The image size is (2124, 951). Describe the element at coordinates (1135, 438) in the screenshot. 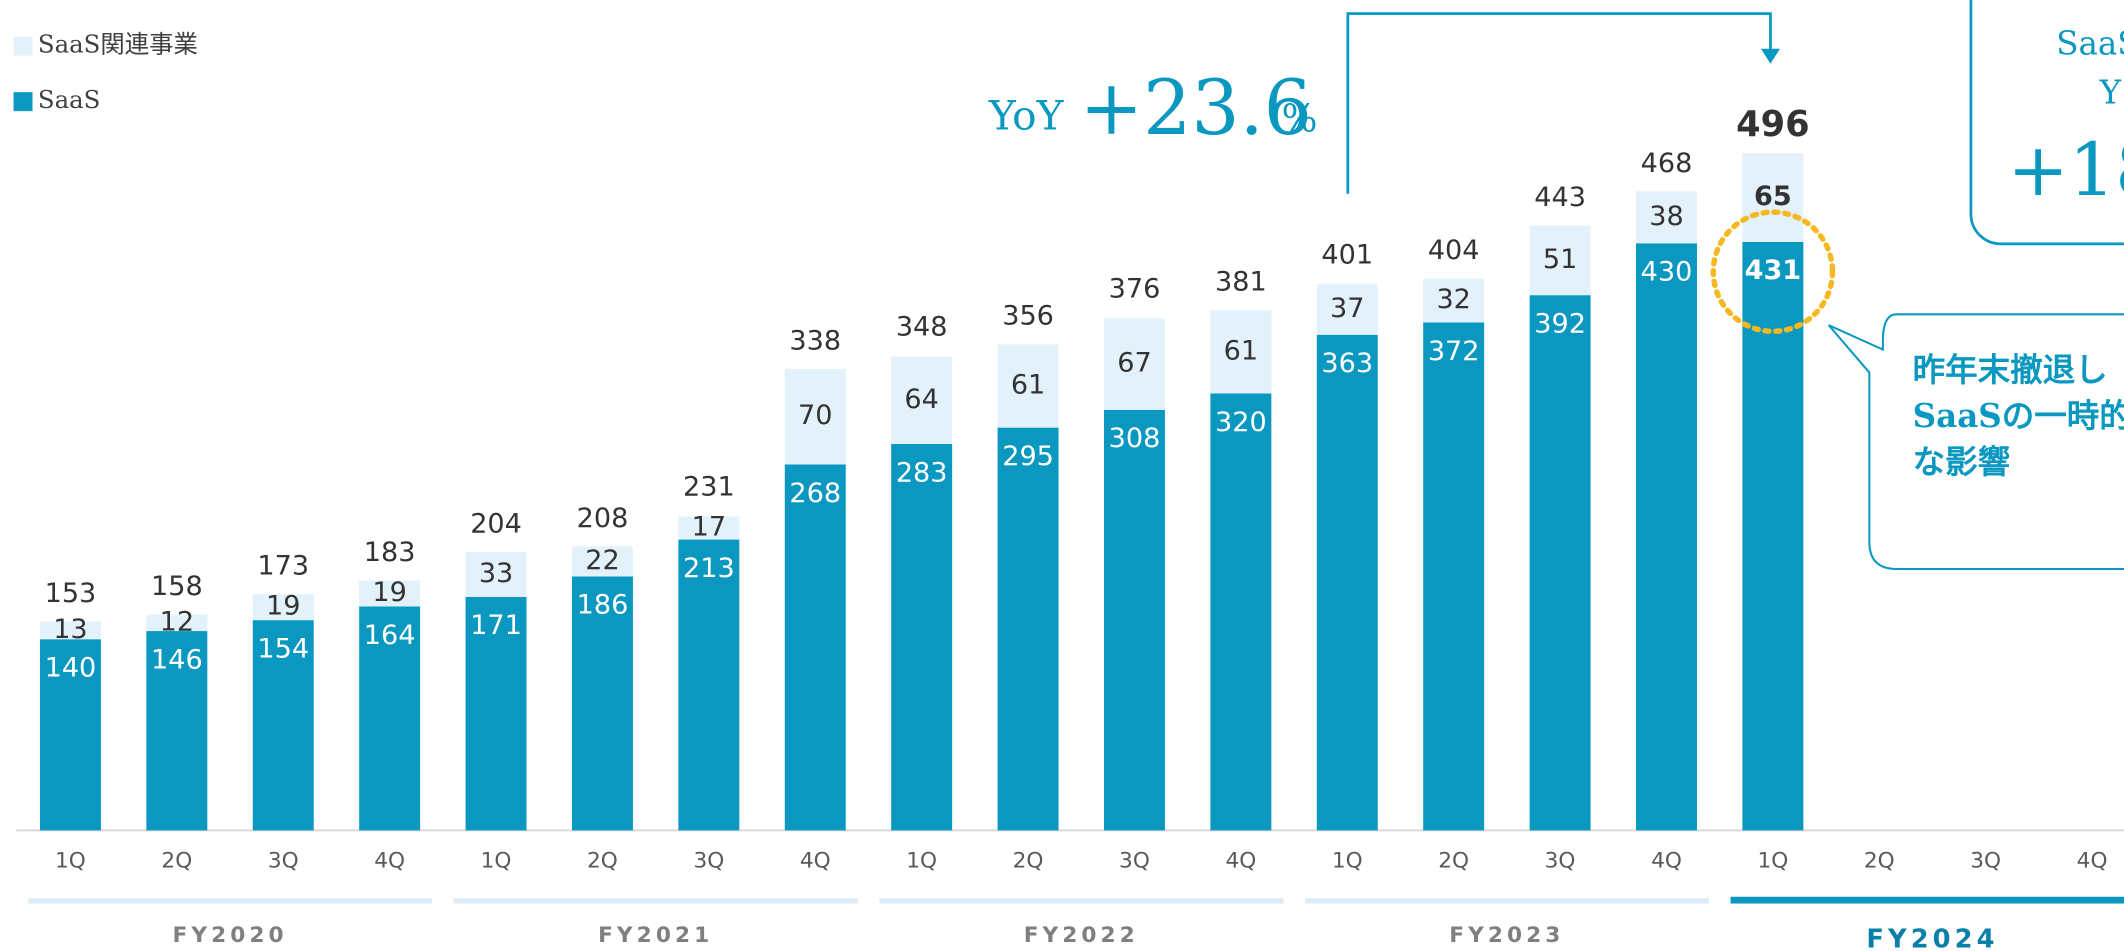

I see `value-label: 308` at that location.